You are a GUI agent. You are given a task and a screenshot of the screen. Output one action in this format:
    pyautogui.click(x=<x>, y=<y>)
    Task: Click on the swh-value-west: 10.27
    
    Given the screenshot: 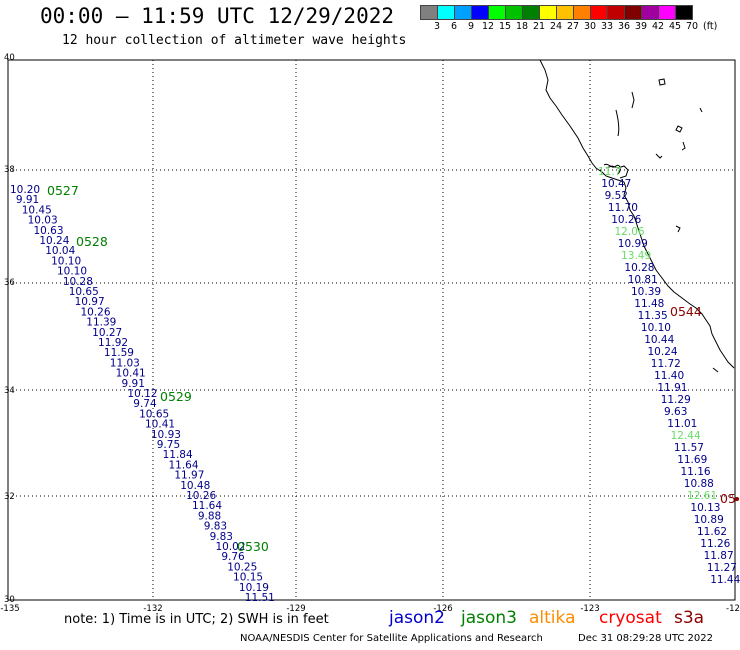 What is the action you would take?
    pyautogui.click(x=107, y=333)
    